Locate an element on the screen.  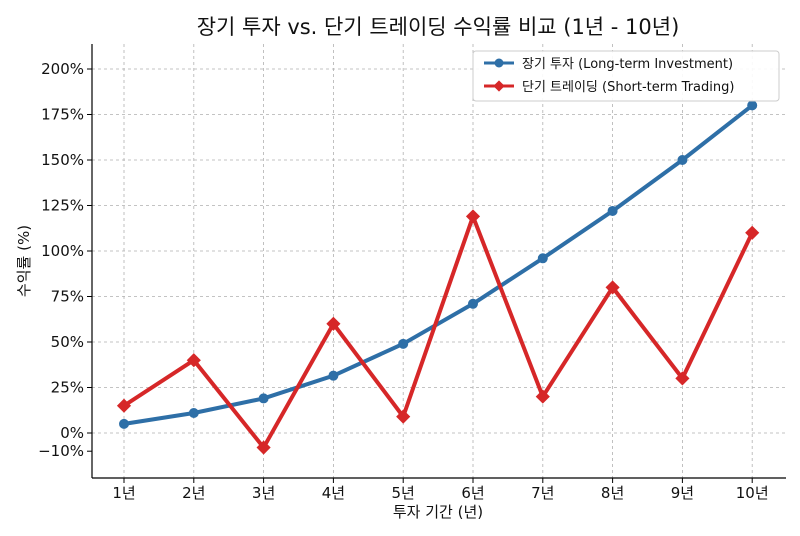
y-tick-label: −10% is located at coordinates (61, 451).